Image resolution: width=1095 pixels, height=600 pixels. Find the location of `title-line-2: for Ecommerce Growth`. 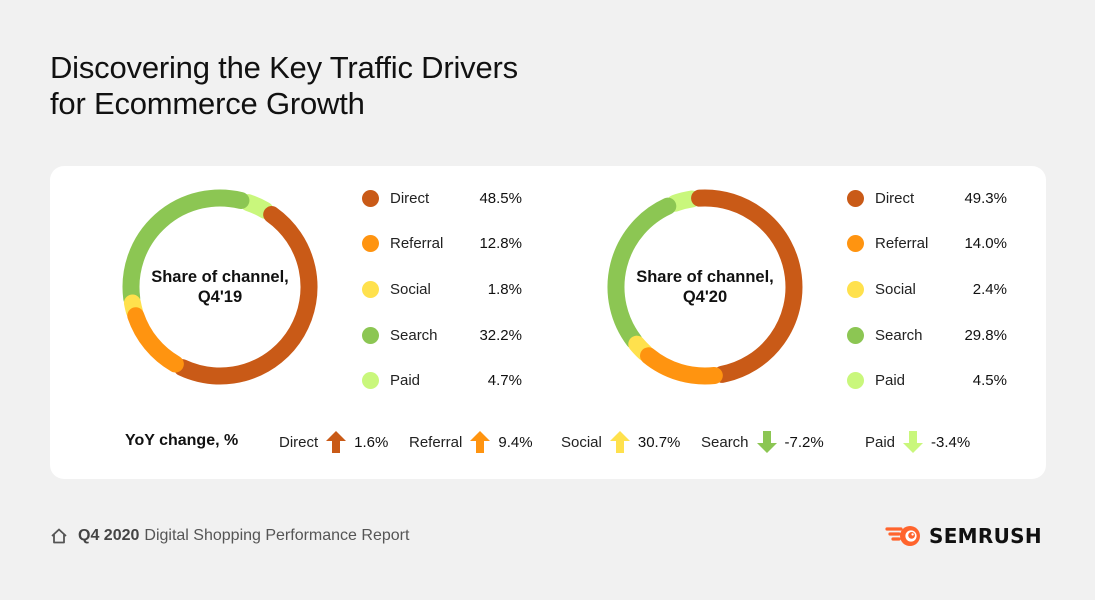

title-line-2: for Ecommerce Growth is located at coordinates (207, 103).